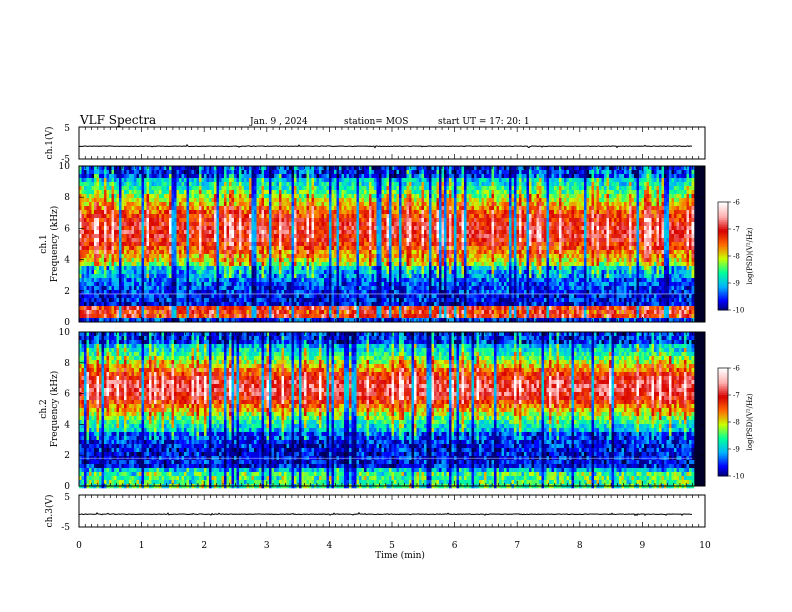  Describe the element at coordinates (65, 160) in the screenshot. I see `ch1-ytick-bottom: -5` at that location.